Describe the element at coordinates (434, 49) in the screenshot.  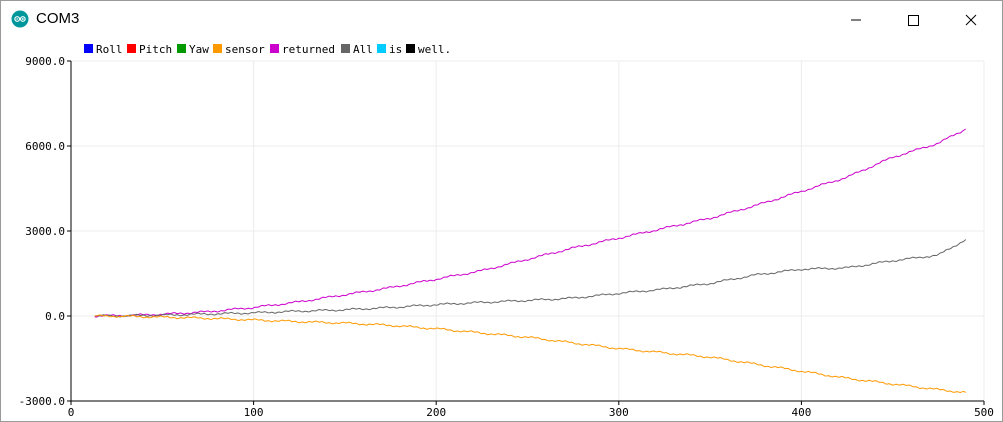
I see `legend-label-well: well.` at that location.